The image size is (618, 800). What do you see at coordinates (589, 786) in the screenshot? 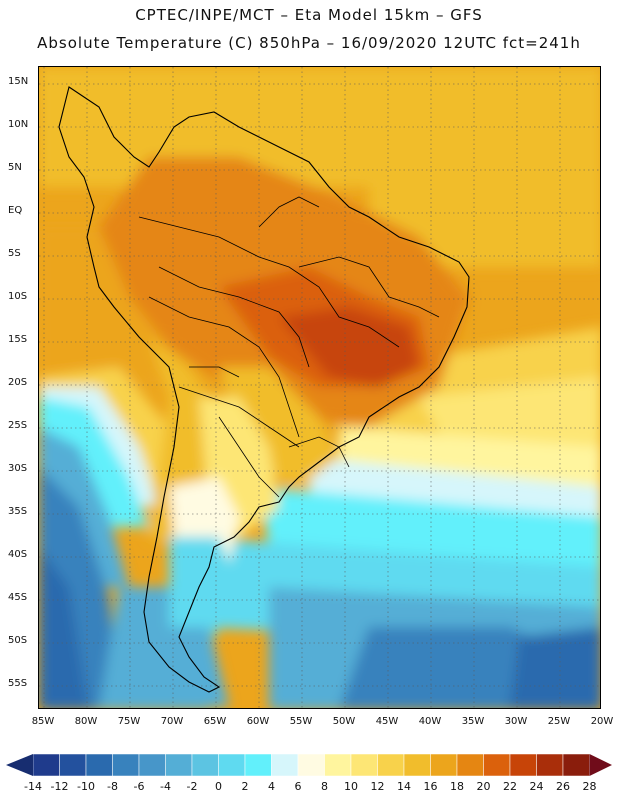
I see `colorbar-tick-label: 28` at bounding box center [589, 786].